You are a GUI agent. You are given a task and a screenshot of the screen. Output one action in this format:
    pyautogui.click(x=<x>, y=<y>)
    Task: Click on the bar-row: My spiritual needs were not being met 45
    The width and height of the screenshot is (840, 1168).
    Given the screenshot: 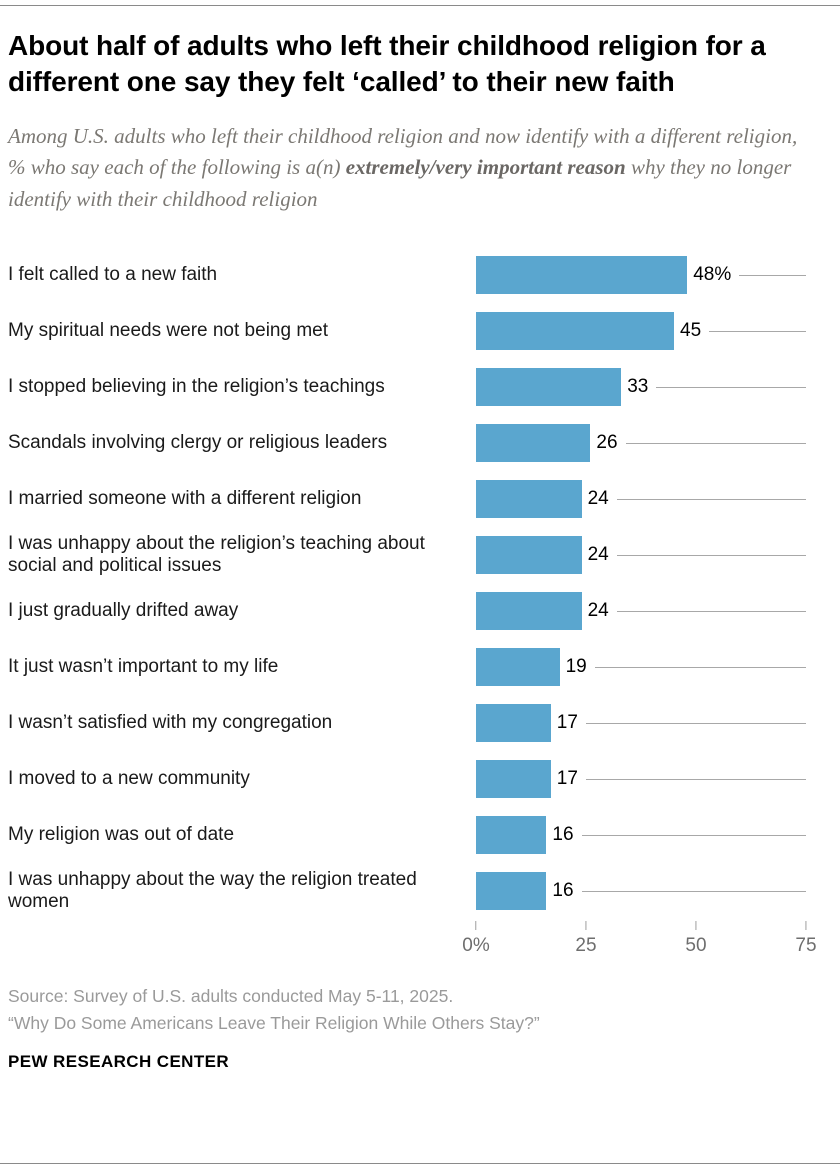 What is the action you would take?
    pyautogui.click(x=407, y=331)
    